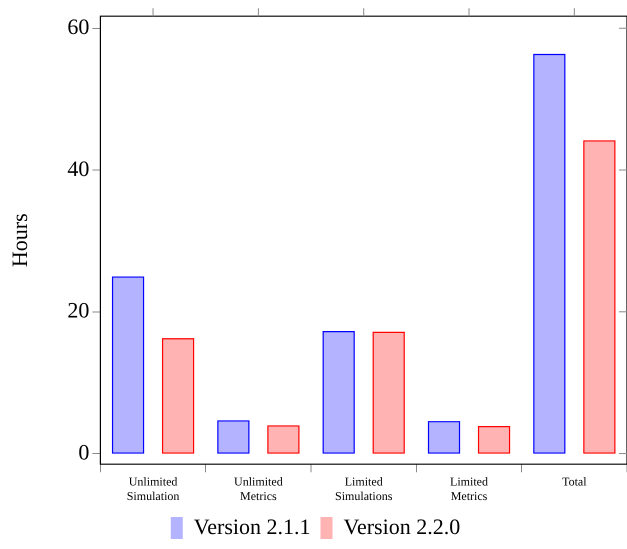 This screenshot has width=627, height=549. I want to click on y-tick-label: 60, so click(78, 27).